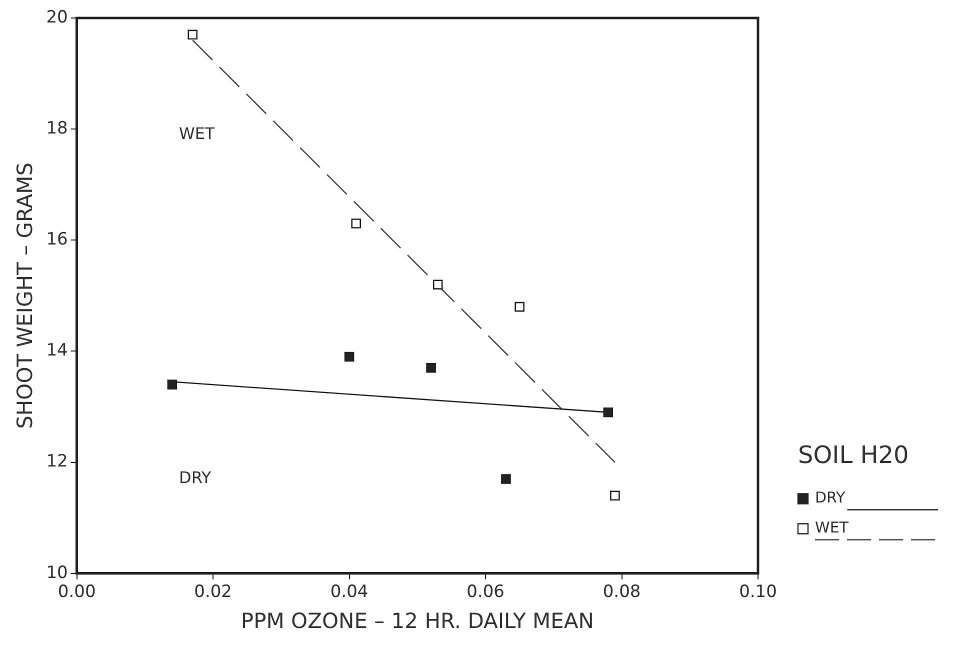 This screenshot has height=649, width=958. What do you see at coordinates (830, 497) in the screenshot?
I see `legend-label: DRY` at bounding box center [830, 497].